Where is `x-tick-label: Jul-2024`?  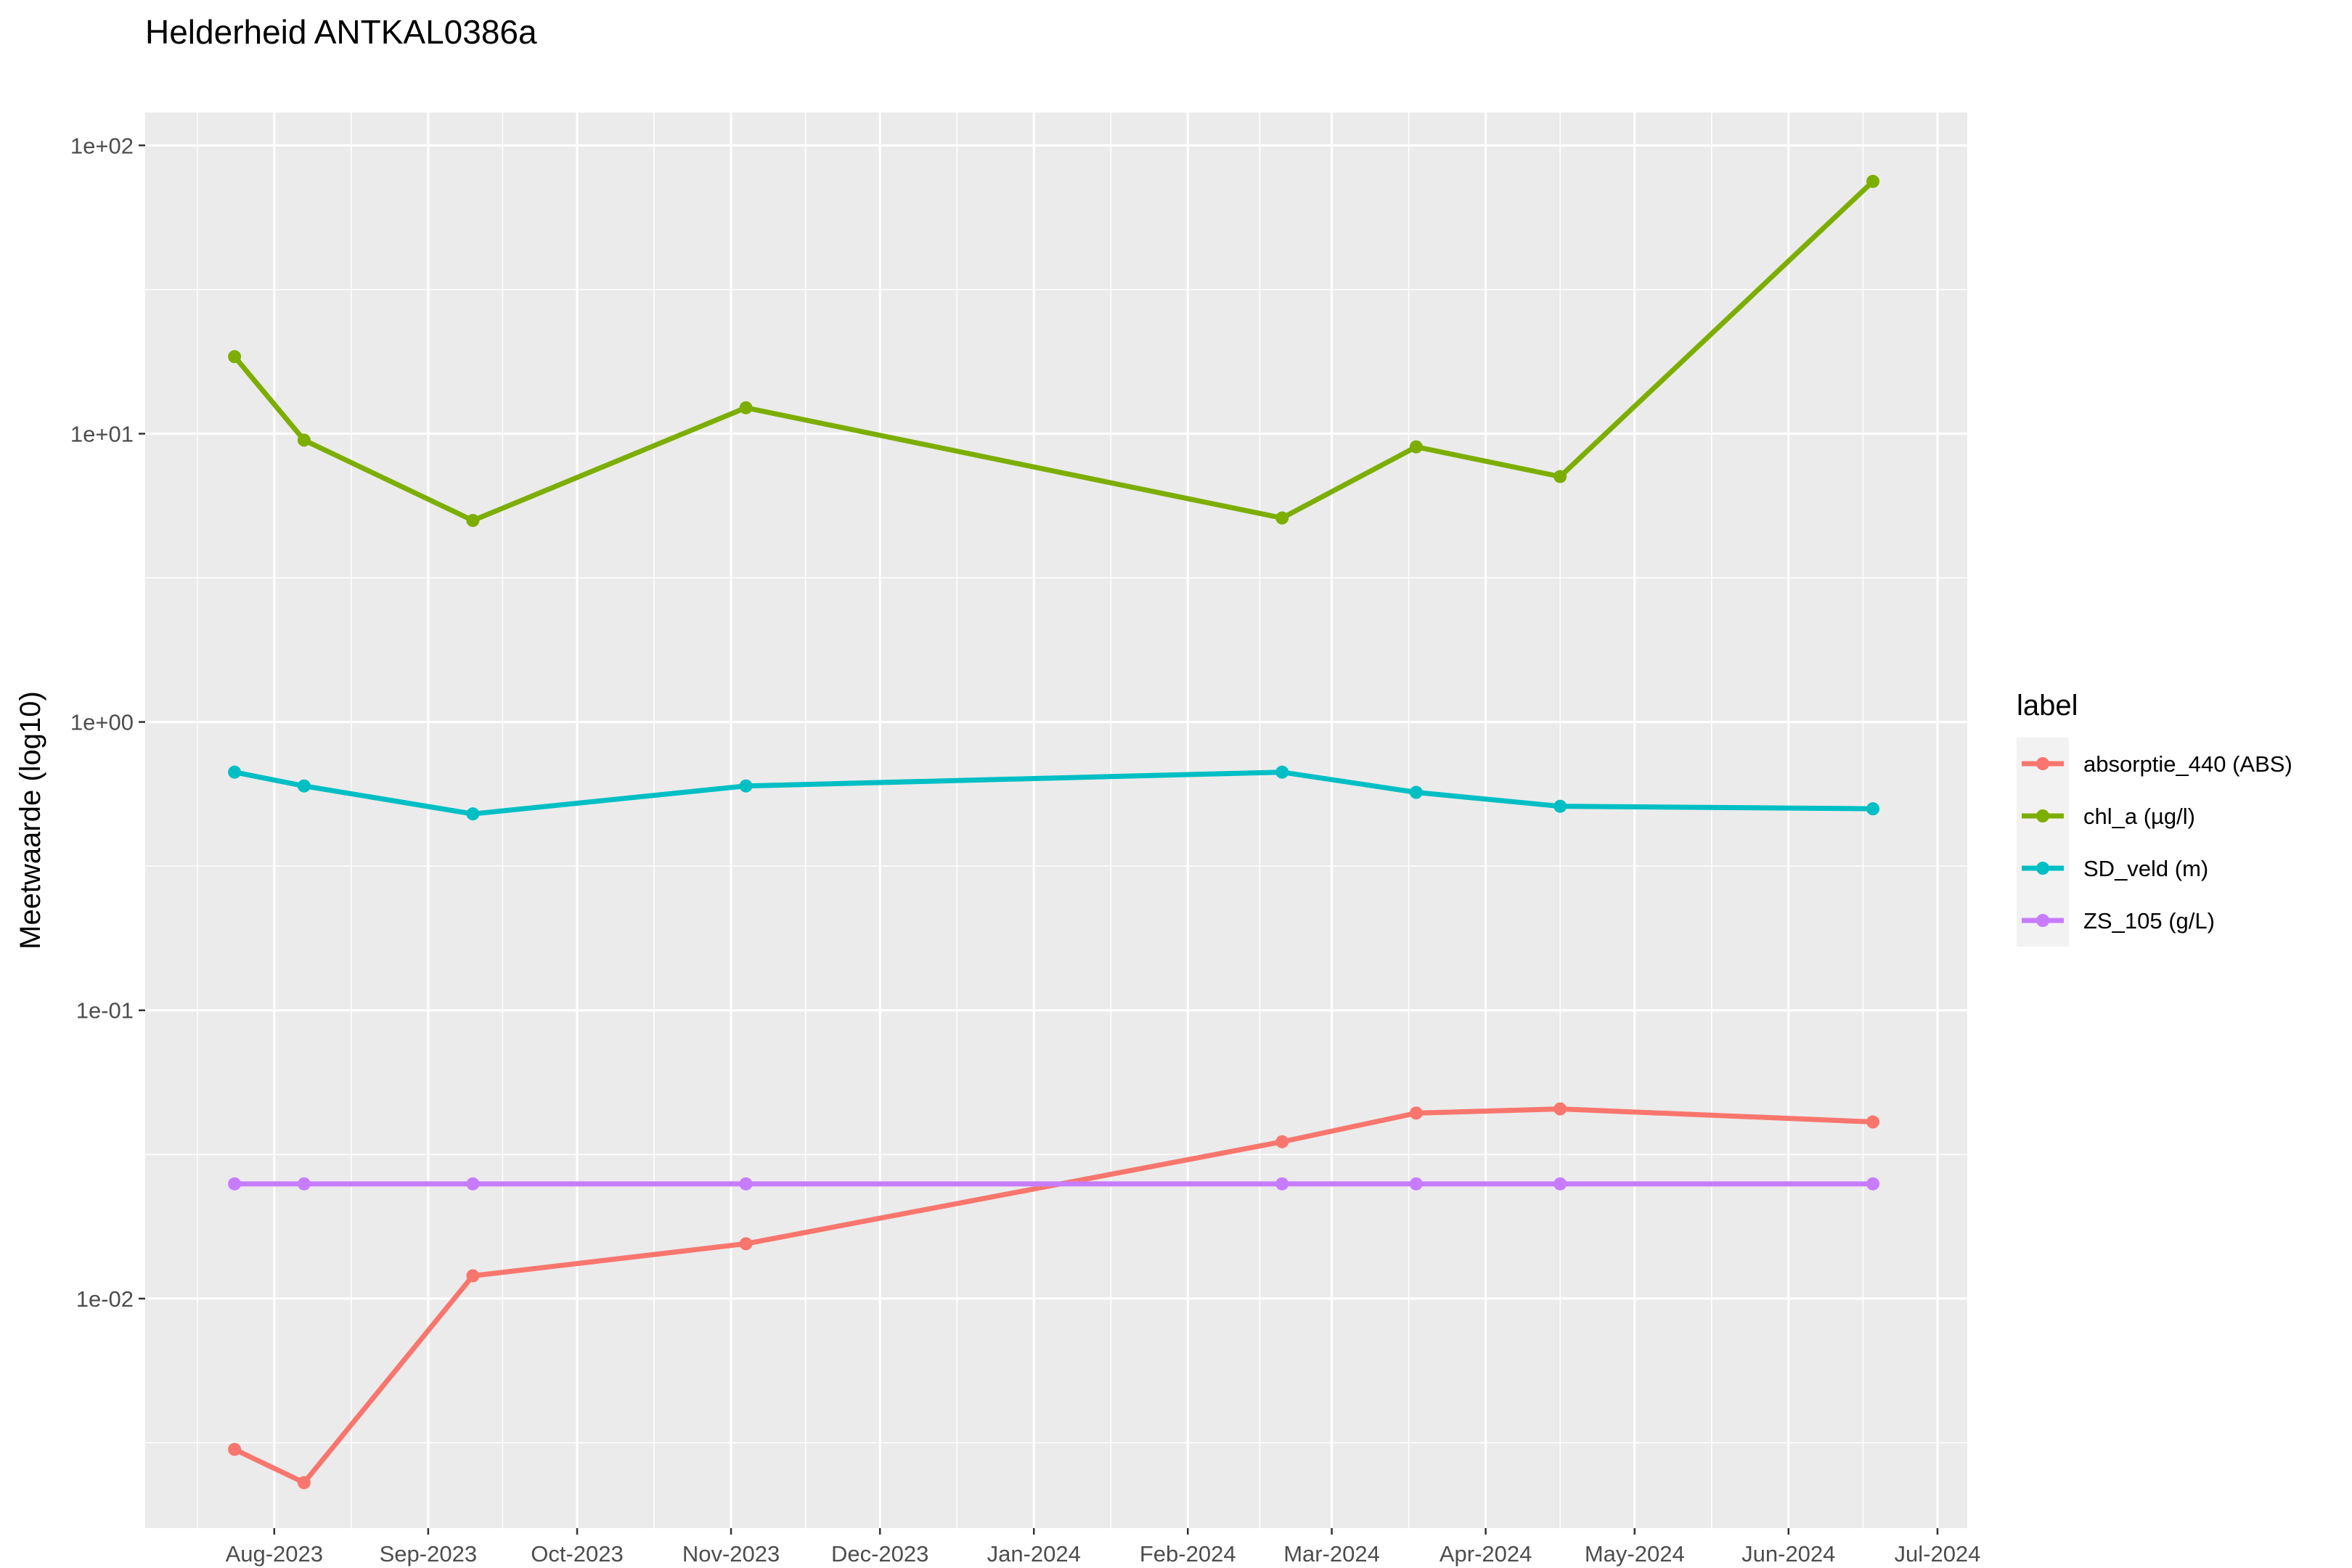 x-tick-label: Jul-2024 is located at coordinates (1938, 1554).